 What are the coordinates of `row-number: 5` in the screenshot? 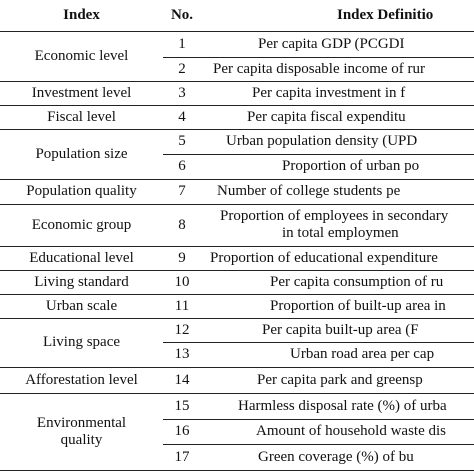 It's located at (182, 141).